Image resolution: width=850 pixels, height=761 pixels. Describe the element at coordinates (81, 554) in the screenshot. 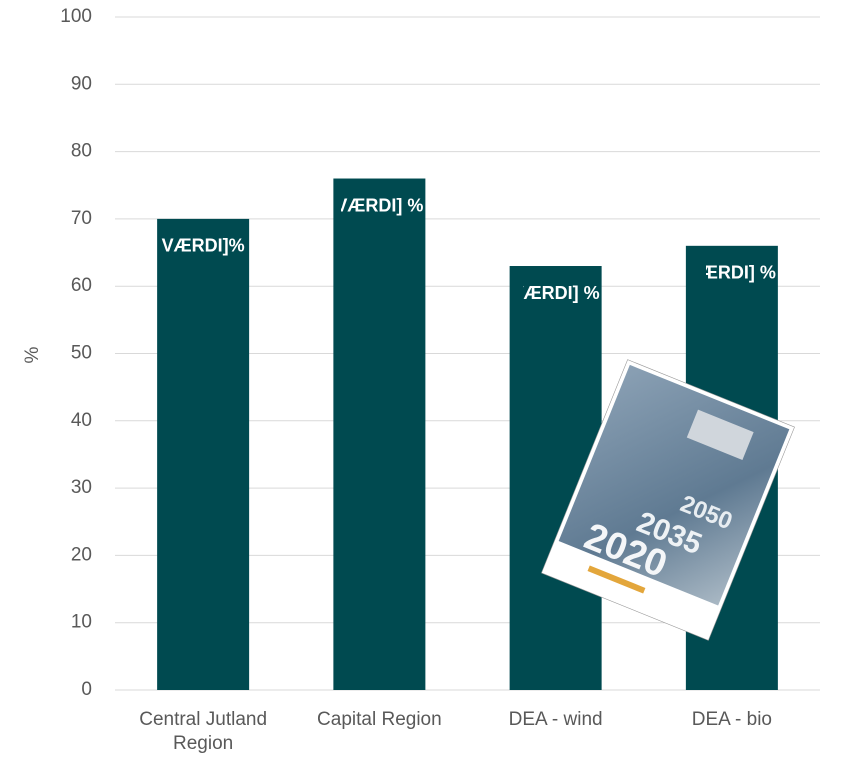

I see `y-tick-label: 20` at that location.